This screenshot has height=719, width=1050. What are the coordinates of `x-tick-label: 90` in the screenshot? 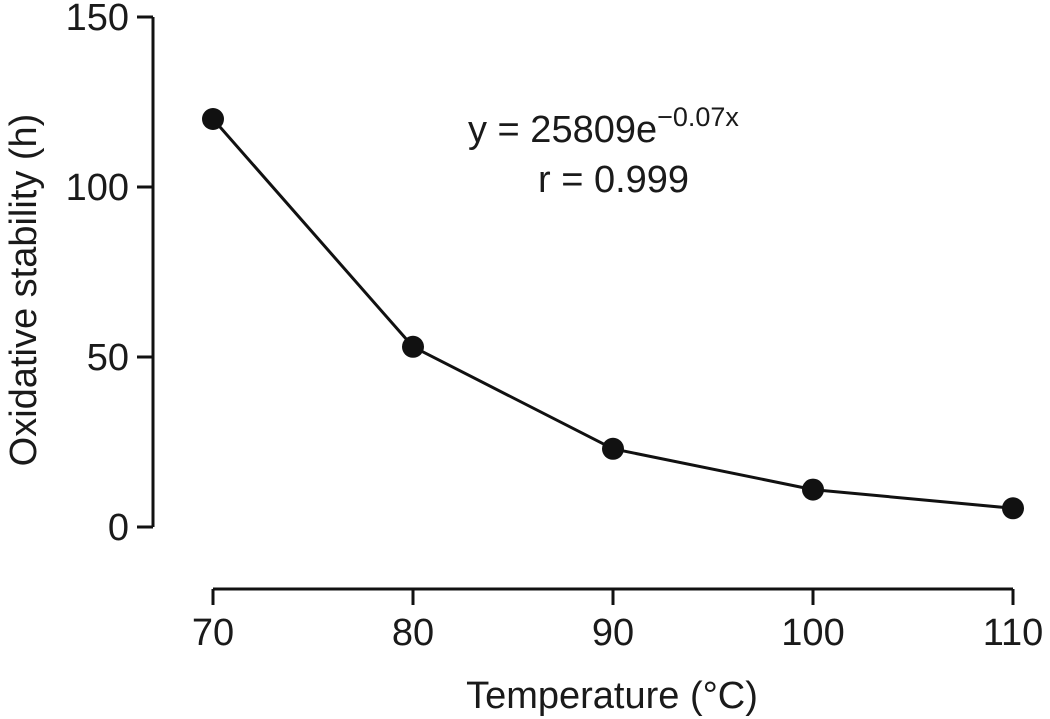 It's located at (613, 633).